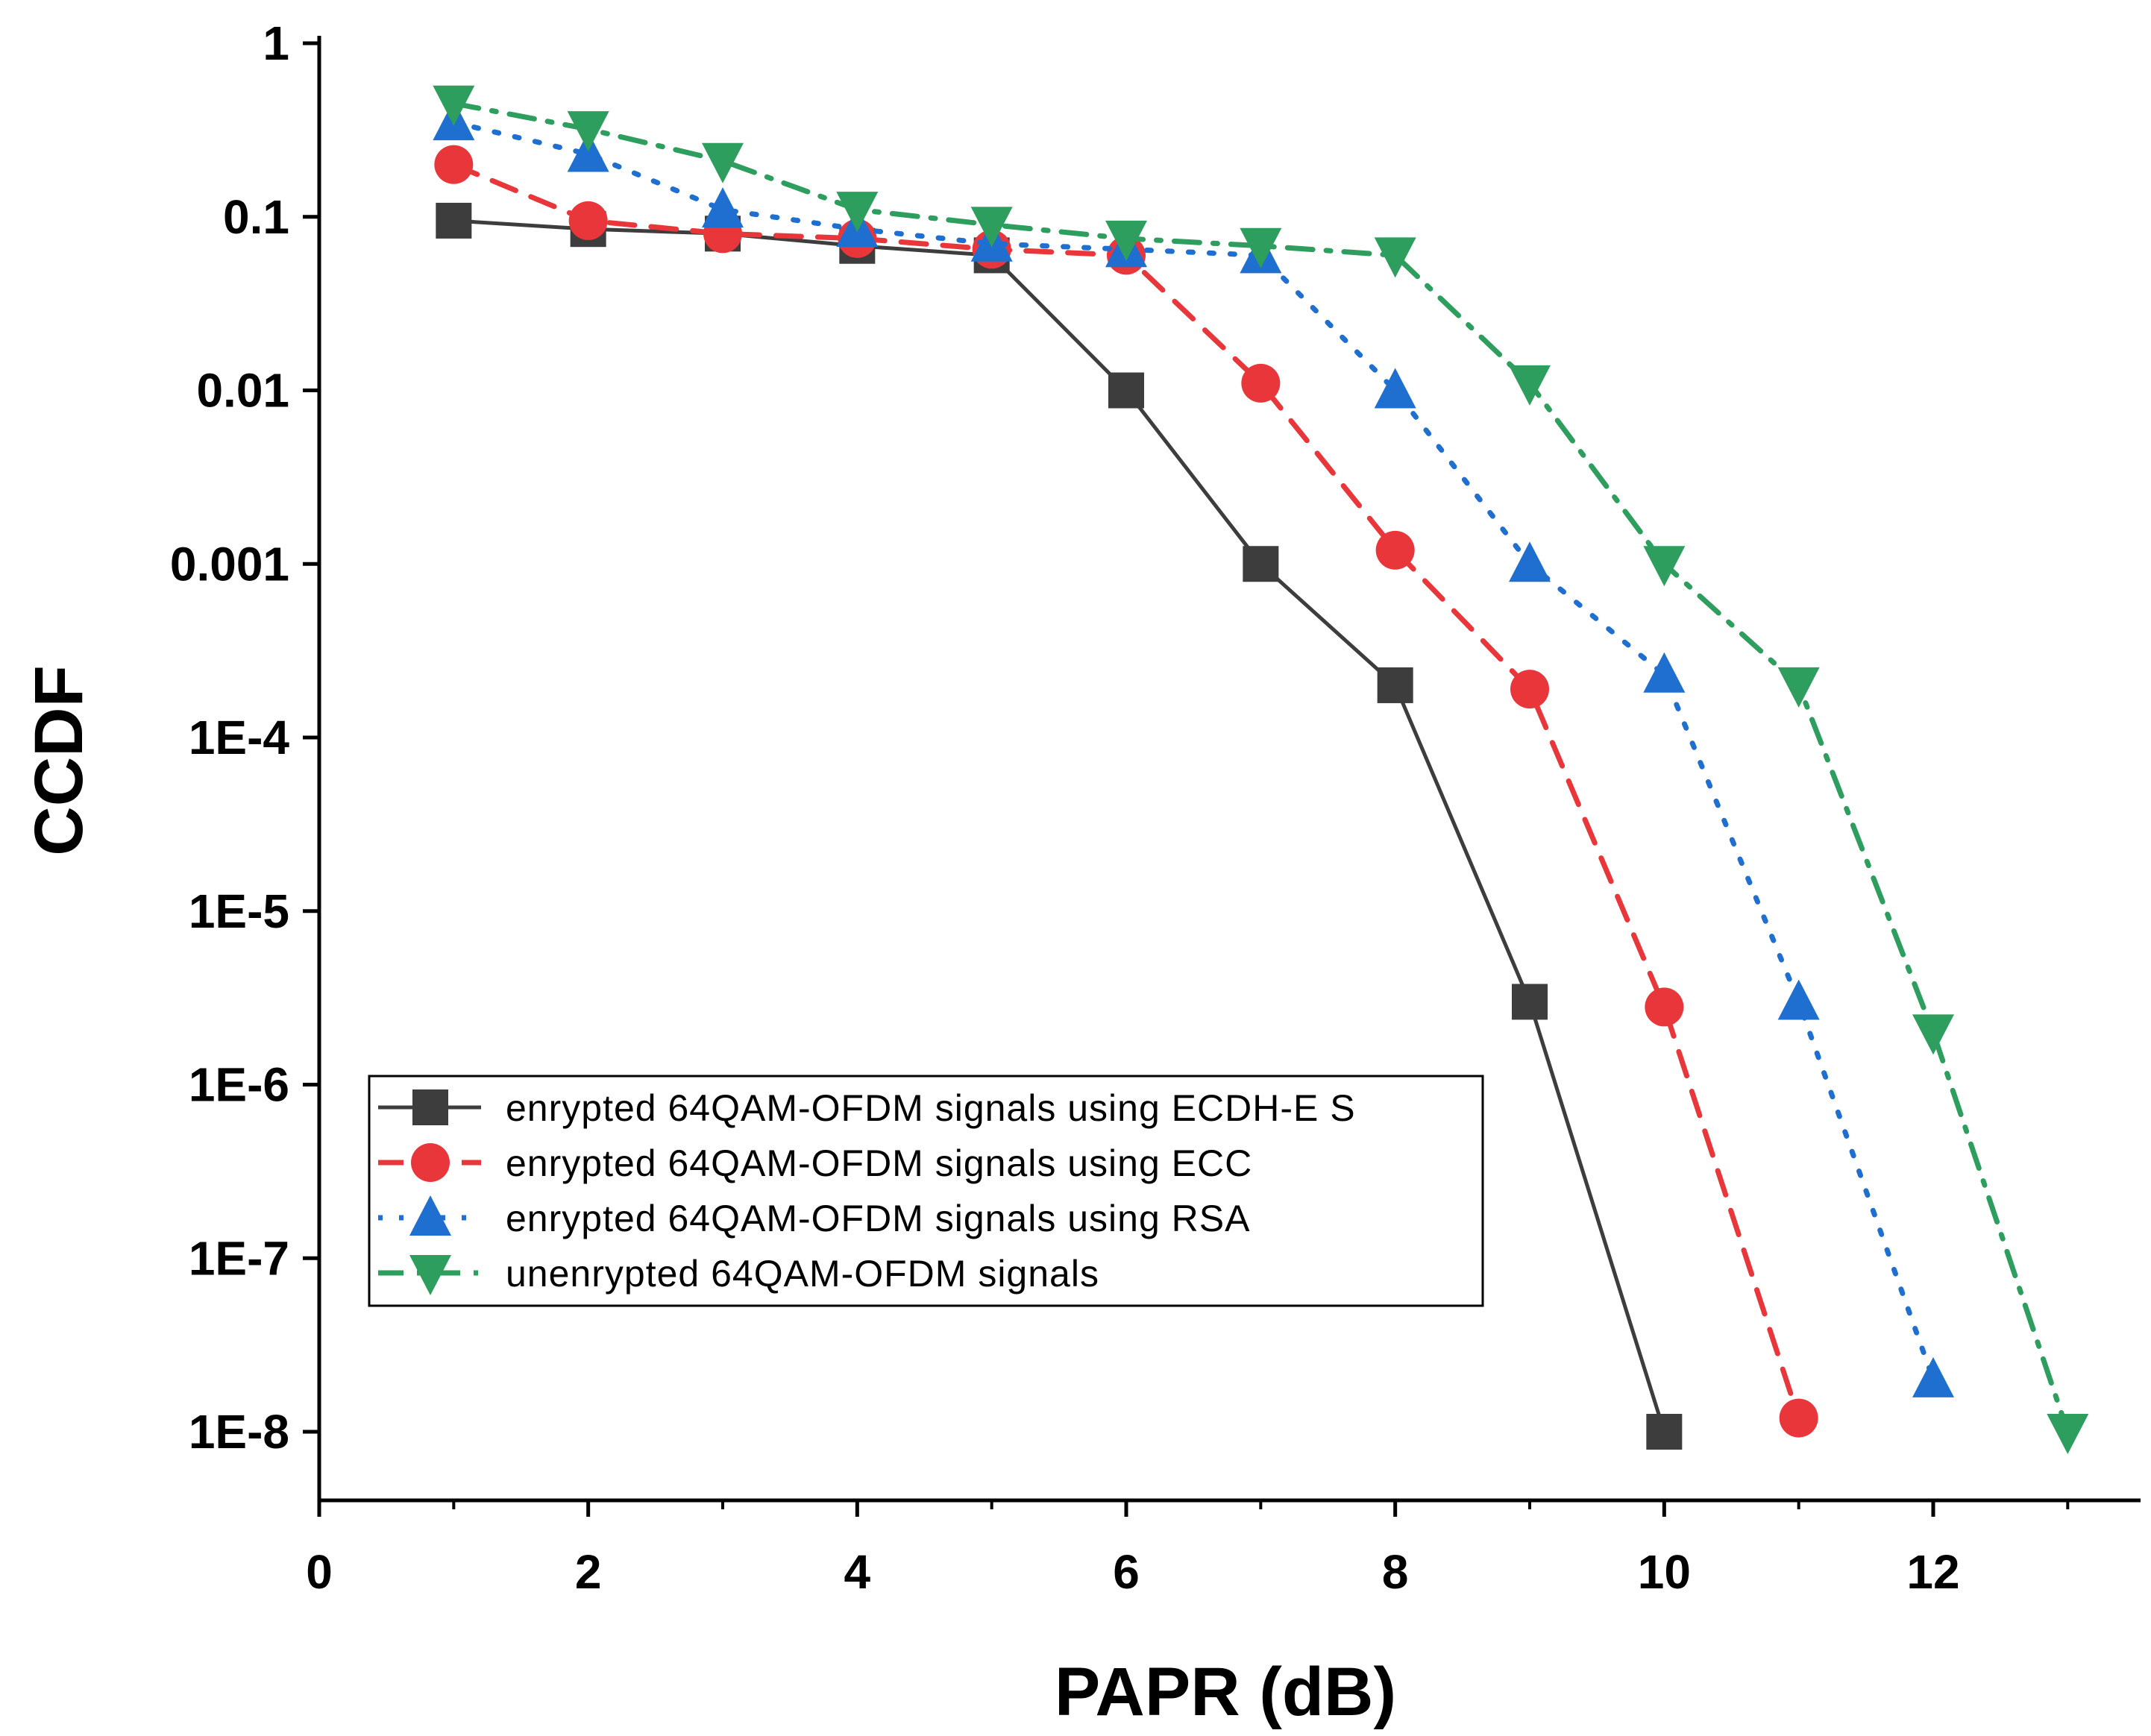 Image resolution: width=2151 pixels, height=1736 pixels. What do you see at coordinates (239, 1432) in the screenshot?
I see `y-tick-label: 1E-8` at bounding box center [239, 1432].